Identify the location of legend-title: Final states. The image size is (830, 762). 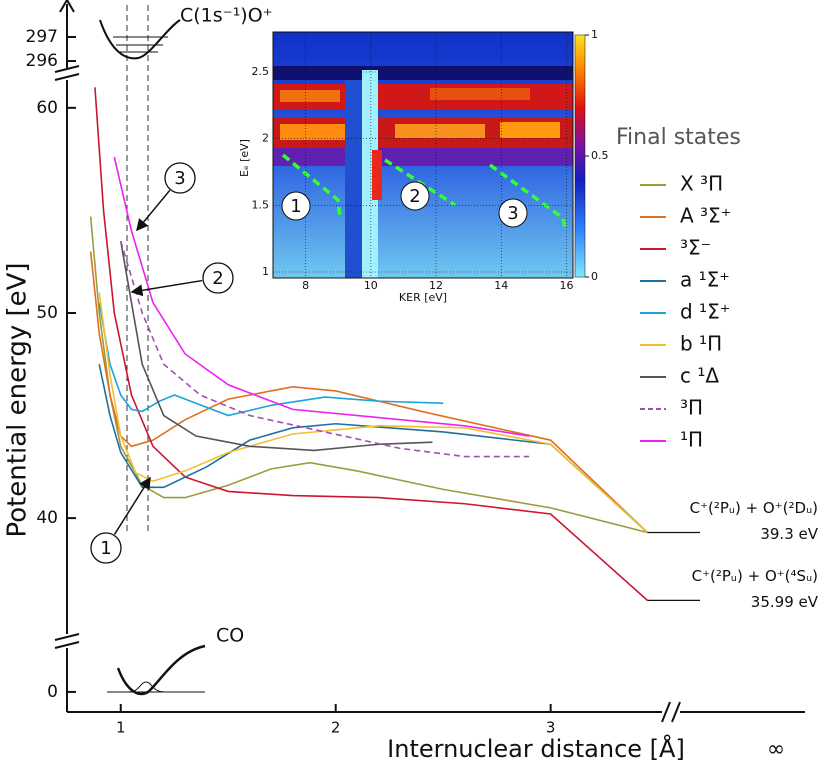
(678, 137).